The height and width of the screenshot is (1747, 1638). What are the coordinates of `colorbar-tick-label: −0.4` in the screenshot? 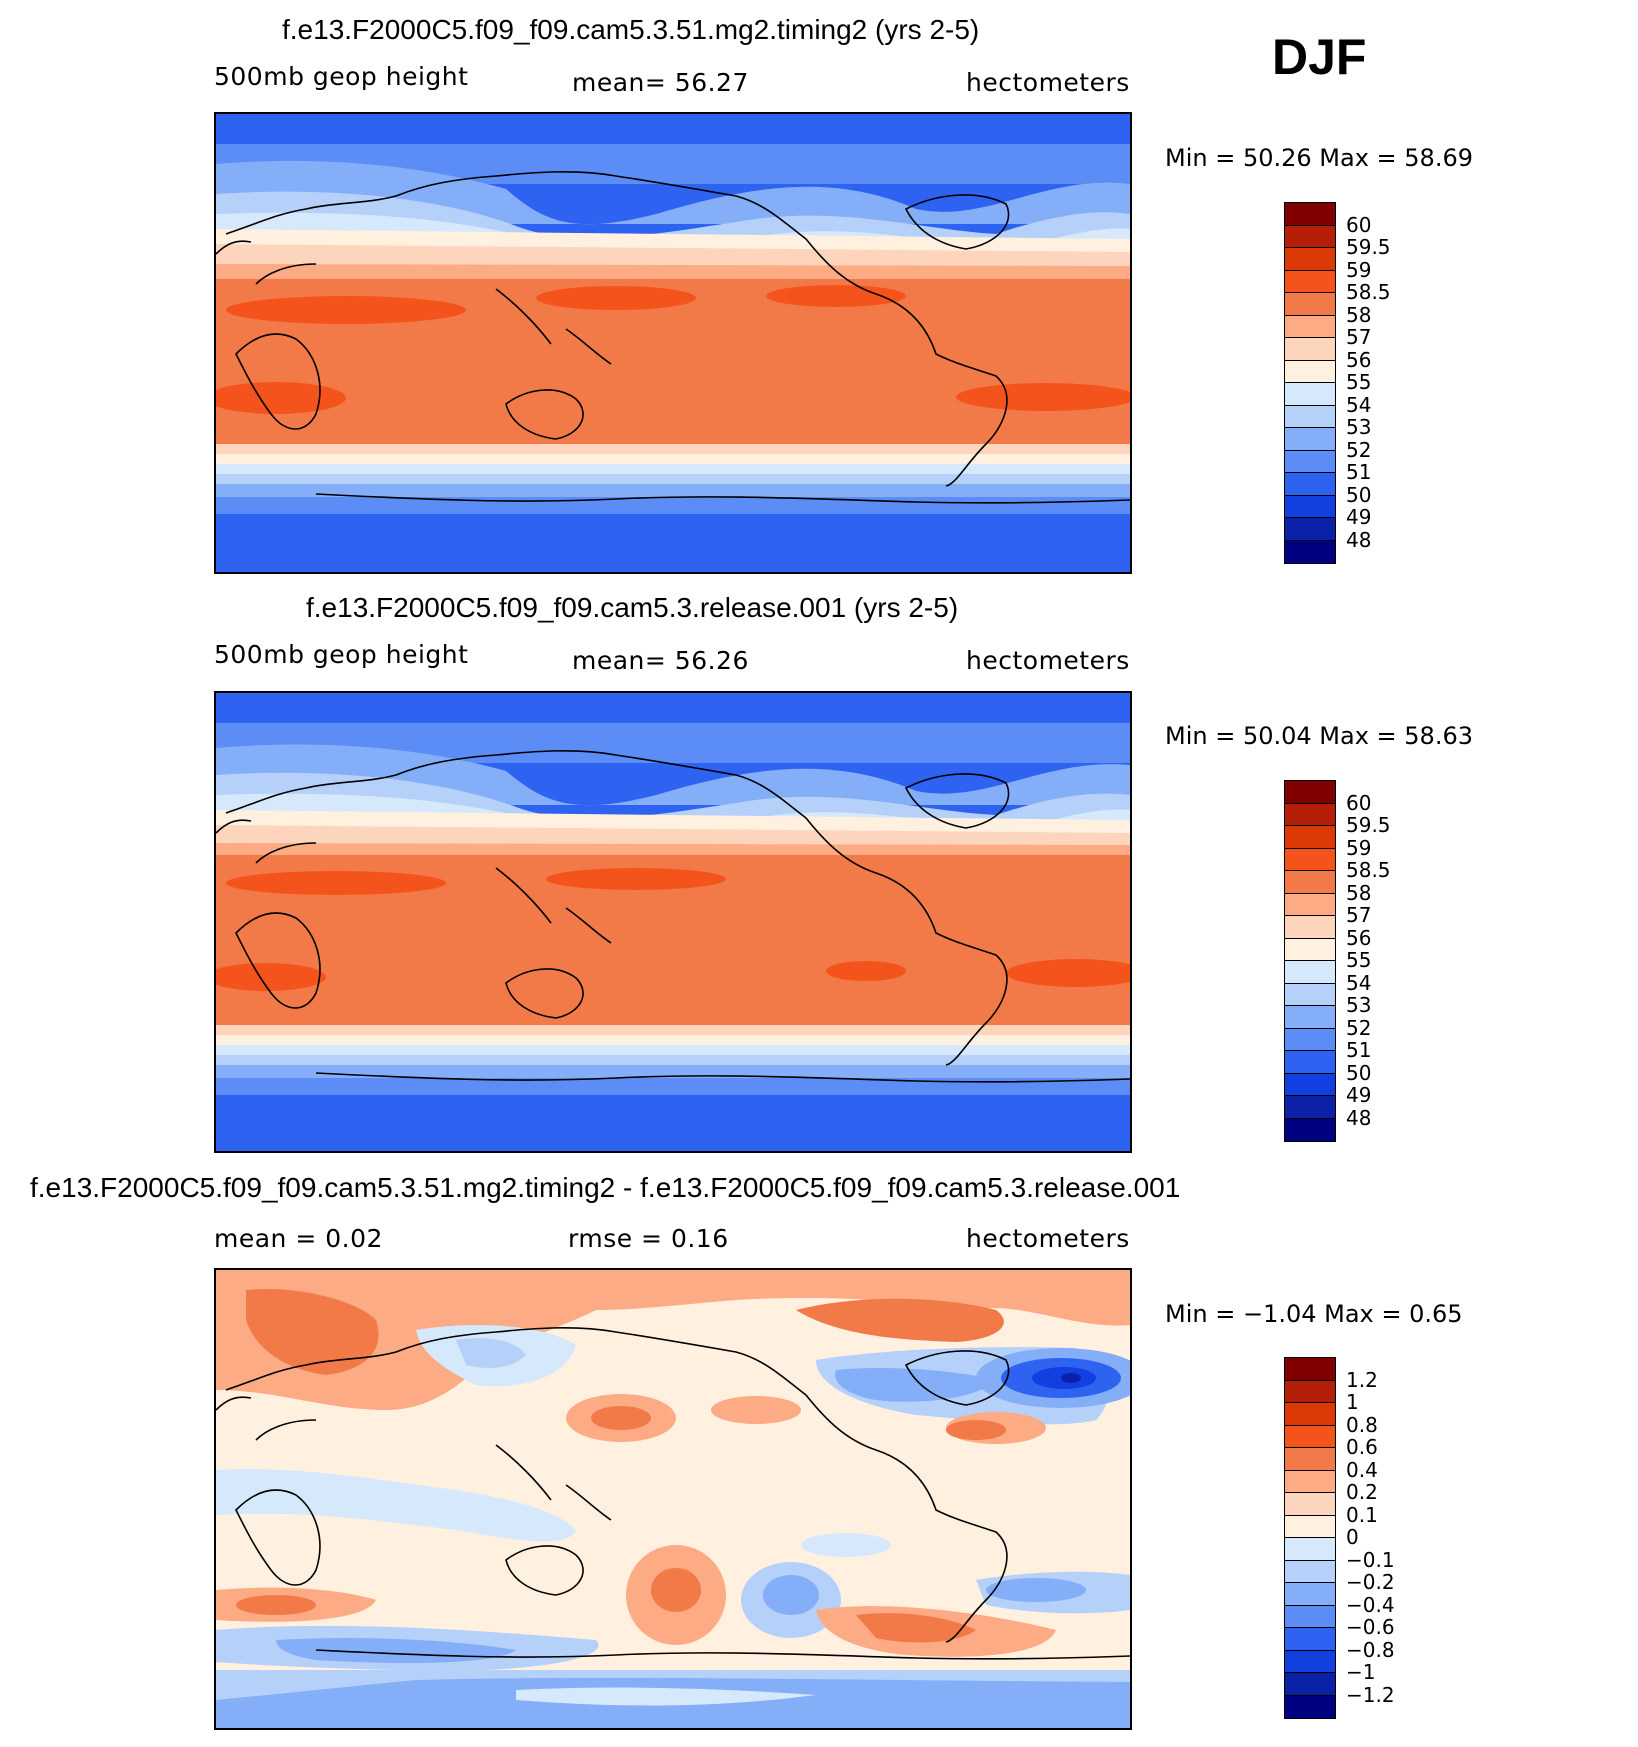 It's located at (1370, 1604).